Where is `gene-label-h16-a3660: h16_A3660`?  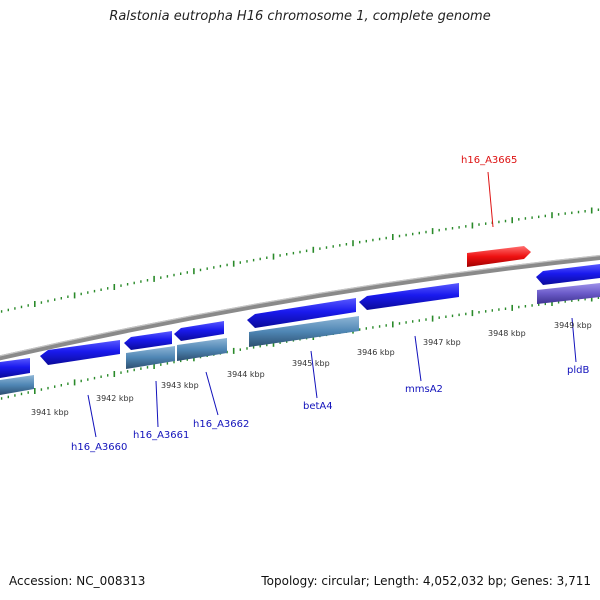 gene-label-h16-a3660: h16_A3660 is located at coordinates (99, 447).